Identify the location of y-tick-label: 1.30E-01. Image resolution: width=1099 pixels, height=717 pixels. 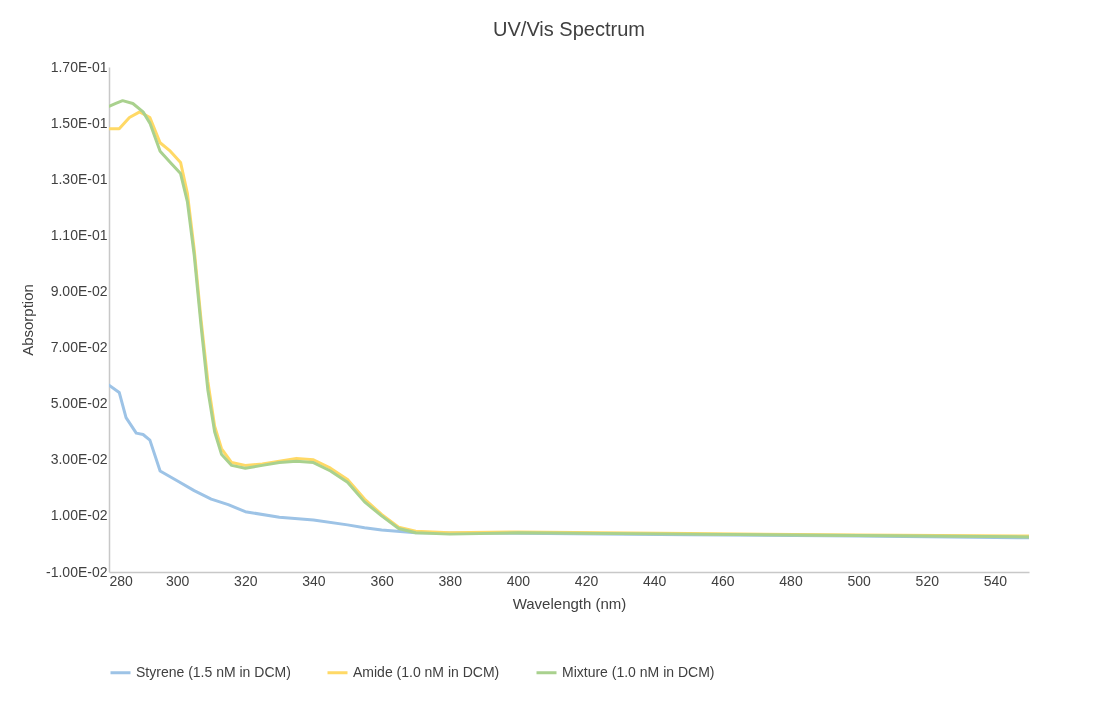
(79, 178).